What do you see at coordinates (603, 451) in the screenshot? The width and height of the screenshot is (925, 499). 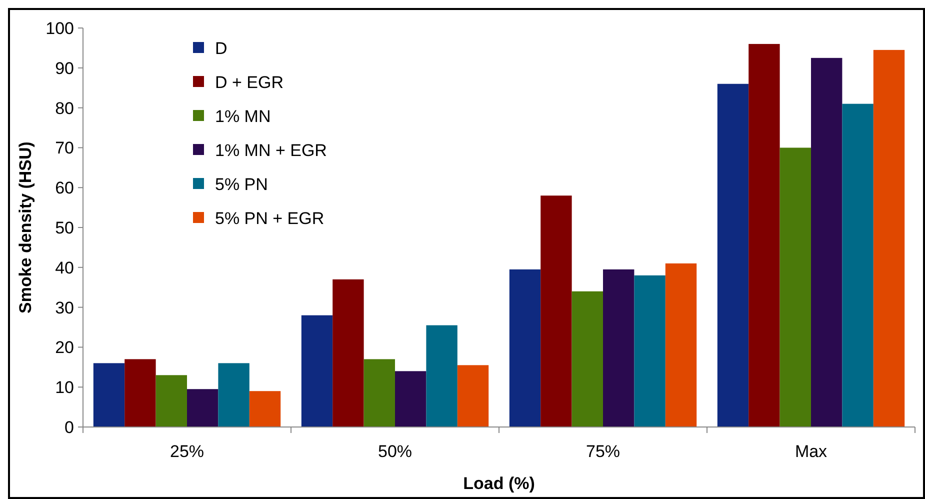 I see `x-tick-label: 75%` at bounding box center [603, 451].